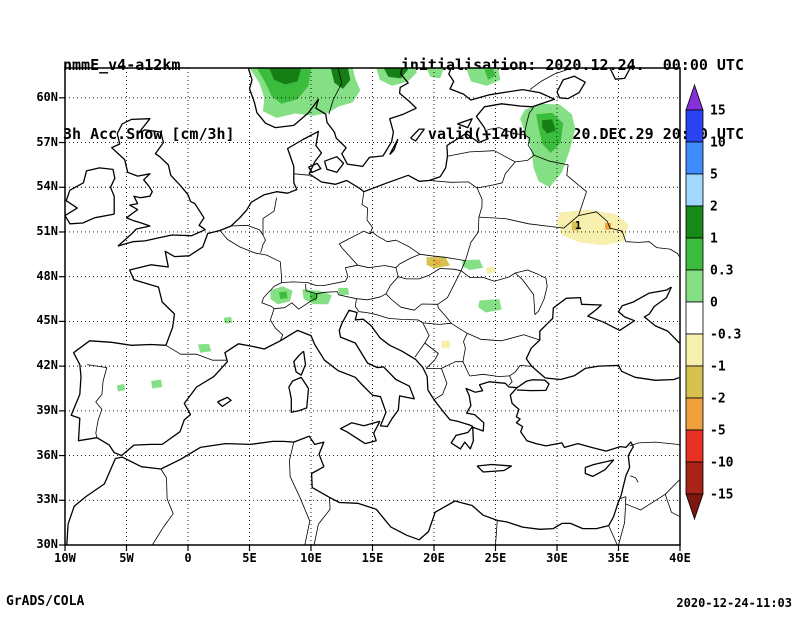  Describe the element at coordinates (618, 558) in the screenshot. I see `x-axis-tick-label: 35E` at that location.